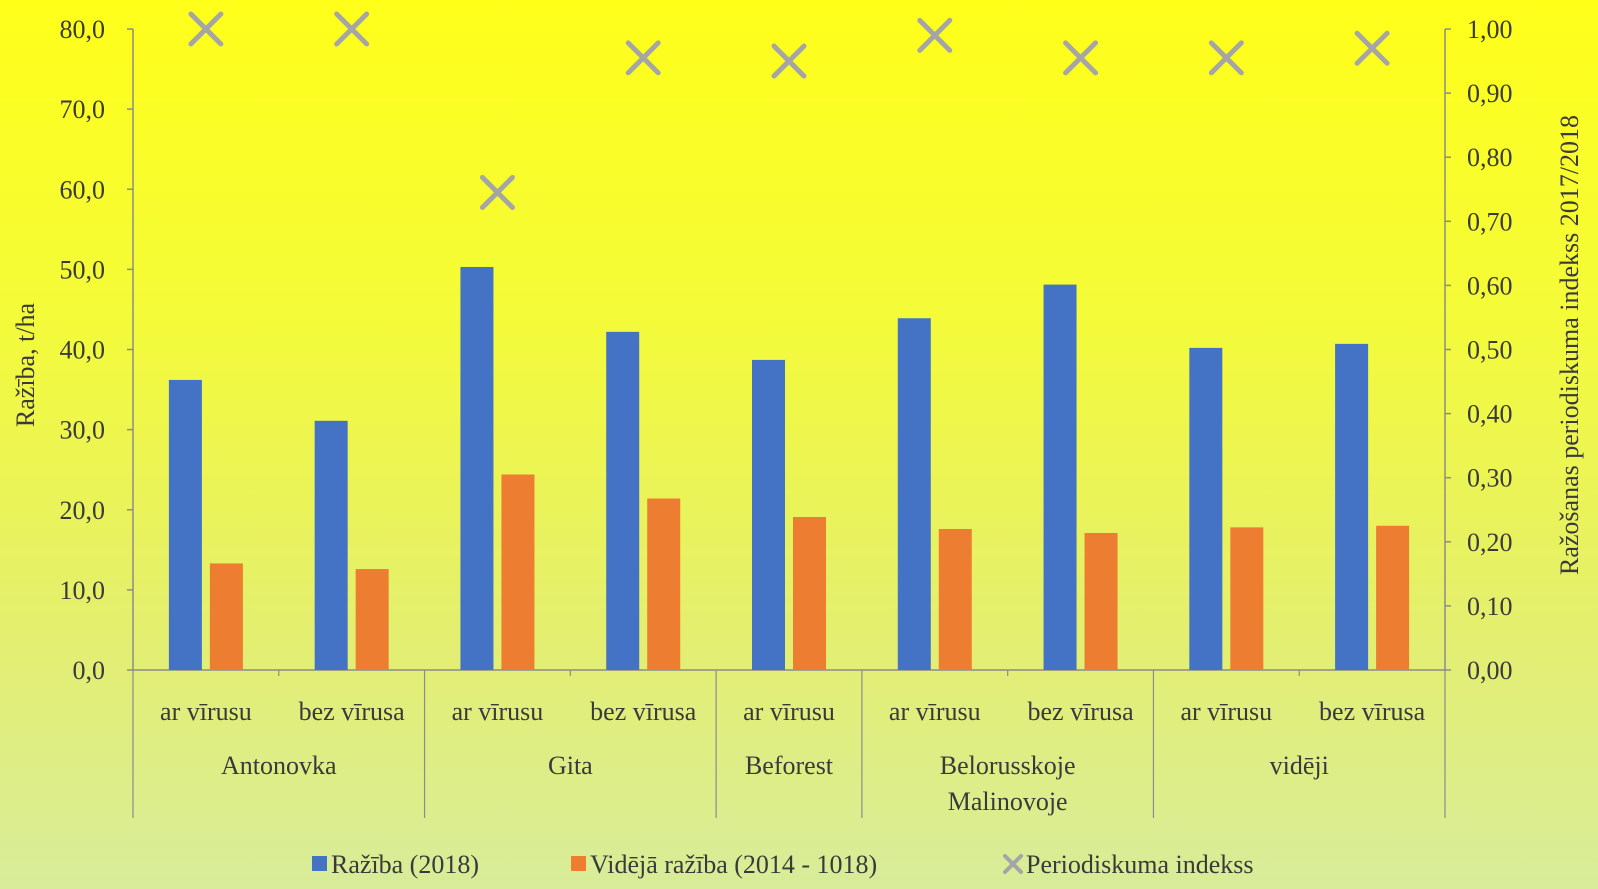  What do you see at coordinates (83, 590) in the screenshot?
I see `y-tick-label-left: 10,0` at bounding box center [83, 590].